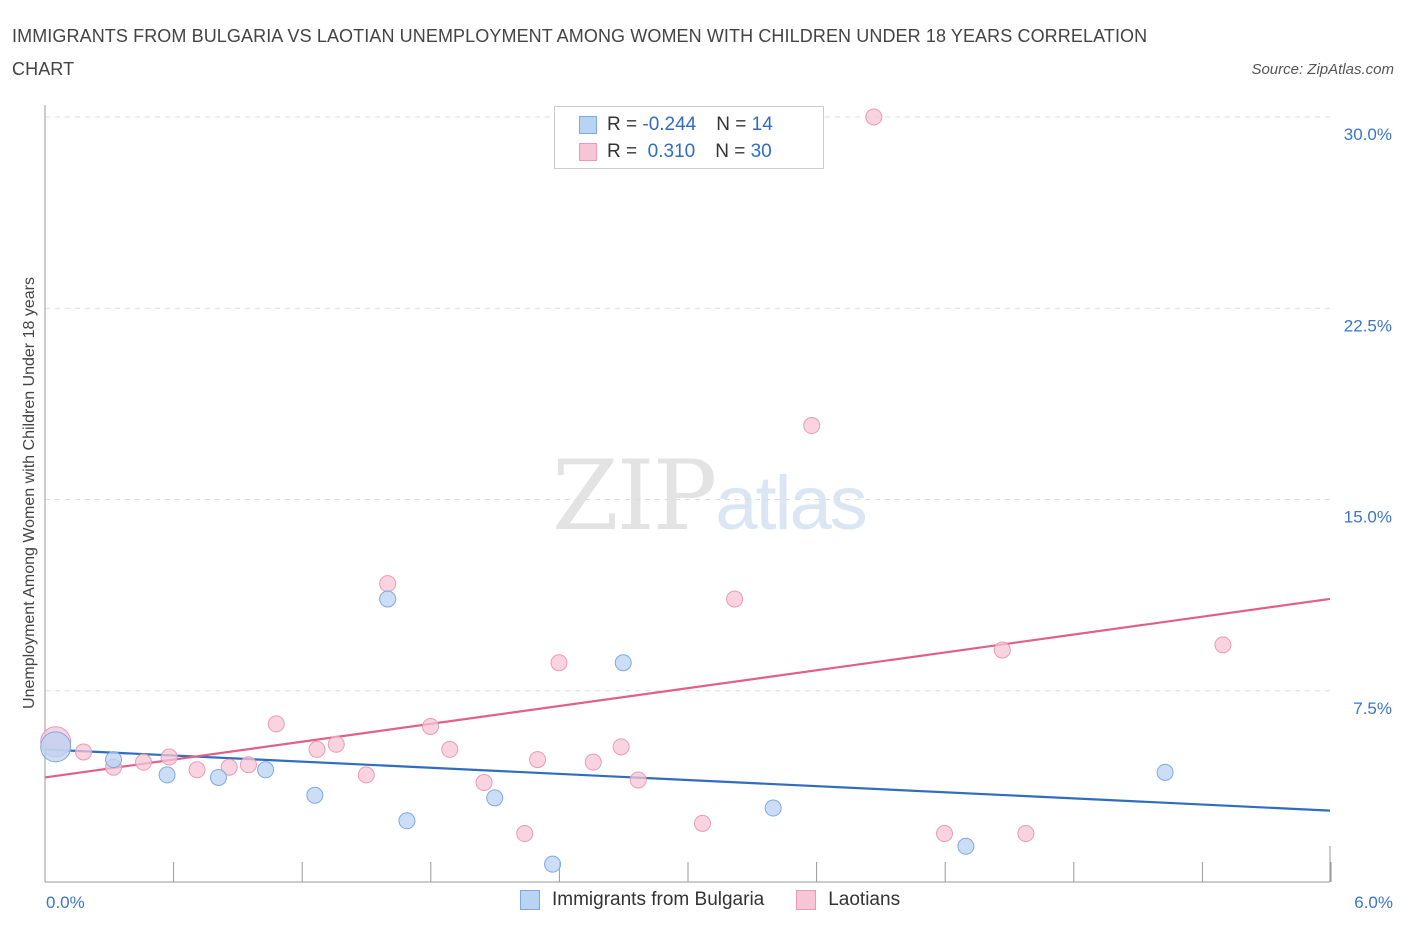 The image size is (1406, 930). What do you see at coordinates (634, 496) in the screenshot?
I see `watermark-zip: ZIP` at bounding box center [634, 496].